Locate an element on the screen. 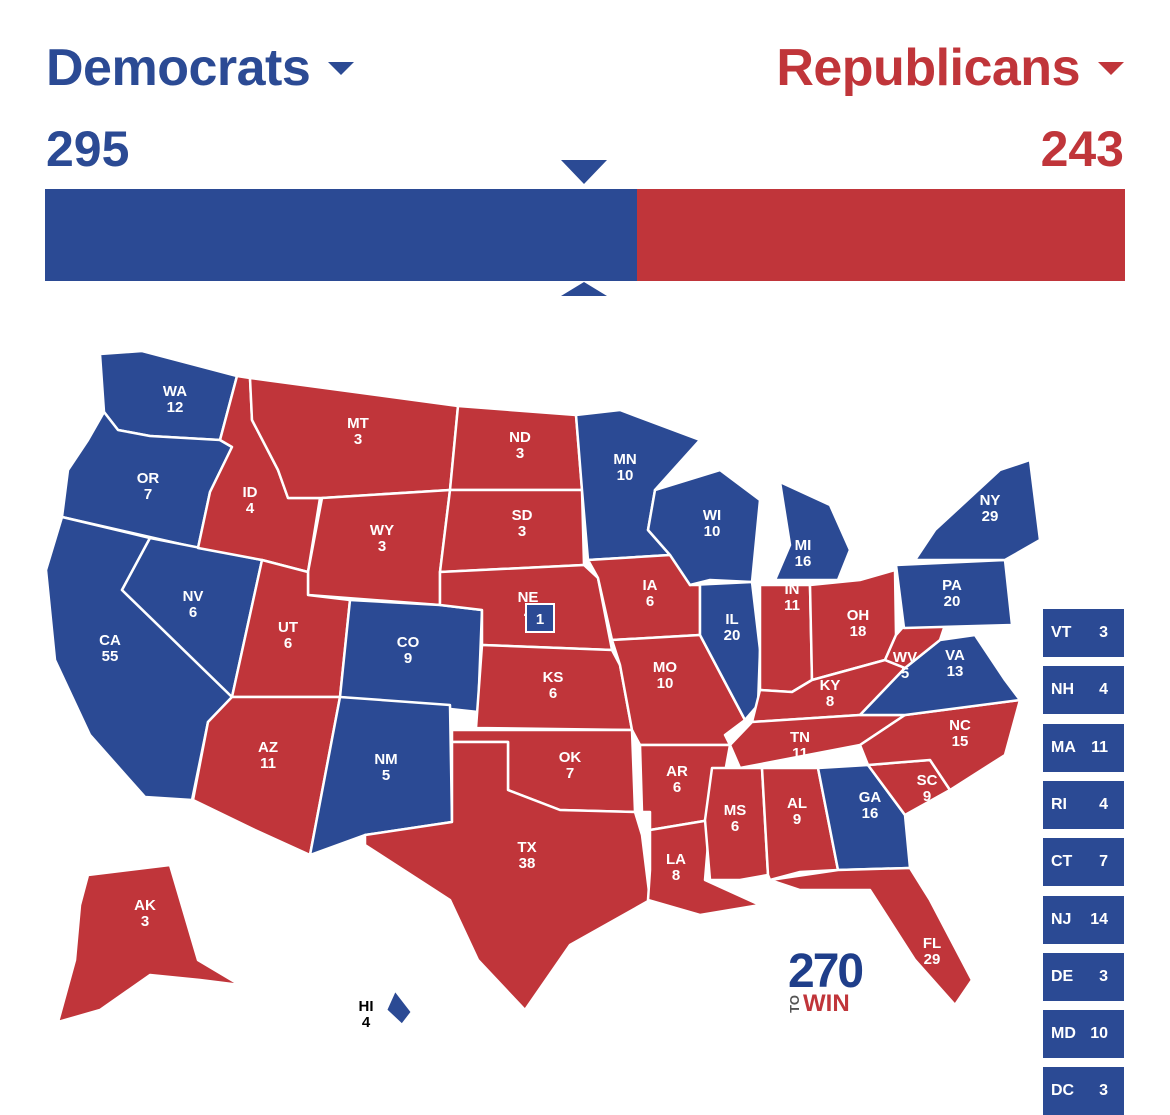 Image resolution: width=1170 pixels, height=1115 pixels. small-state-abbr: NH is located at coordinates (1063, 690).